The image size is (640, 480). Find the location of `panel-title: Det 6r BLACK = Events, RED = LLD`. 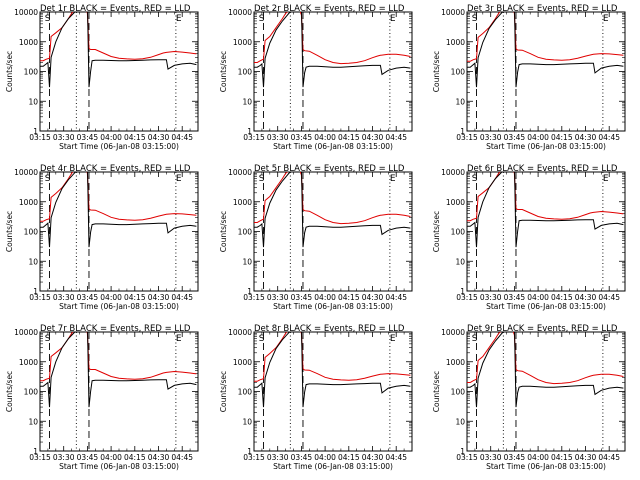

panel-title: Det 6r BLACK = Events, RED = LLD is located at coordinates (542, 169).